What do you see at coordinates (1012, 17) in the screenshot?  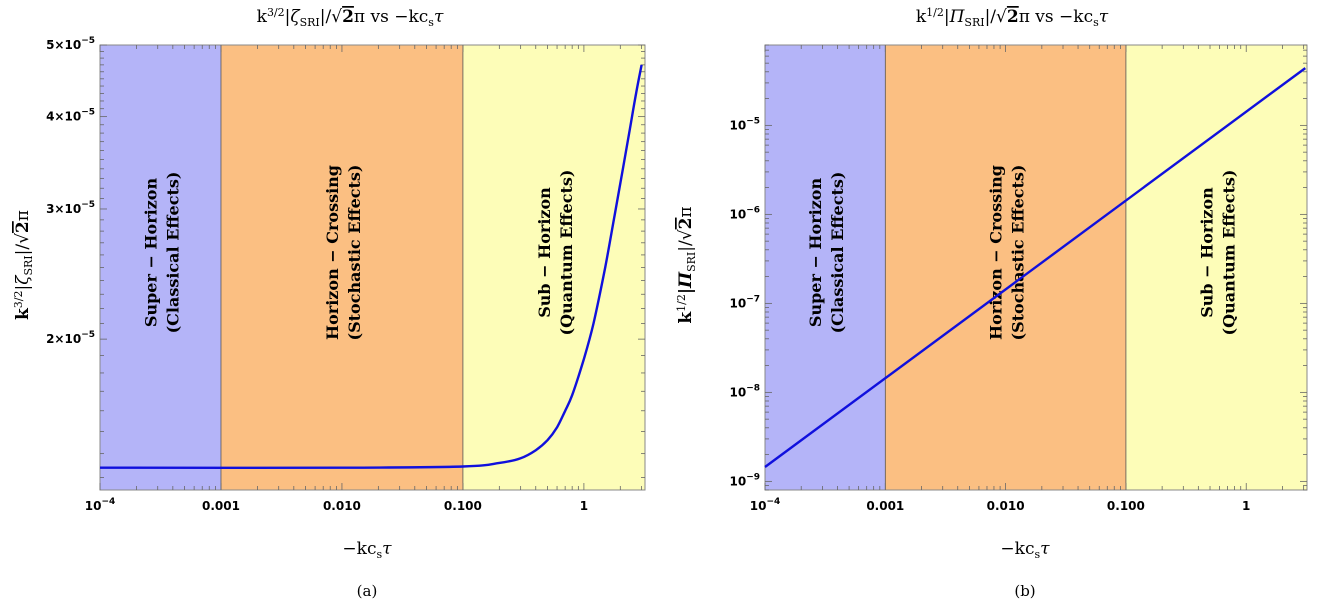 I see `chart-title: k1/2|ΠSRI|/√2π vs −kcsτ` at bounding box center [1012, 17].